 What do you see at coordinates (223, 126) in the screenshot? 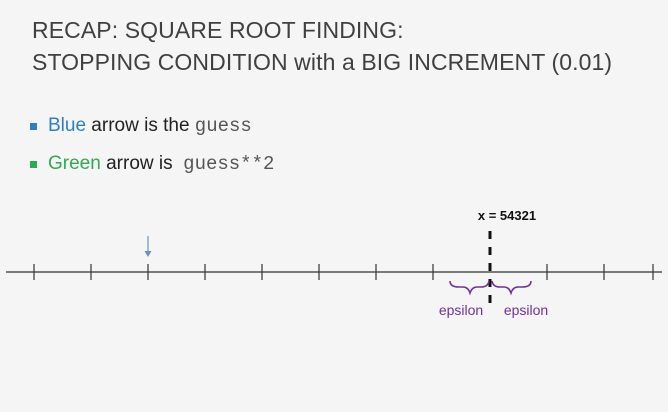
I see `bullet-code: guess` at bounding box center [223, 126].